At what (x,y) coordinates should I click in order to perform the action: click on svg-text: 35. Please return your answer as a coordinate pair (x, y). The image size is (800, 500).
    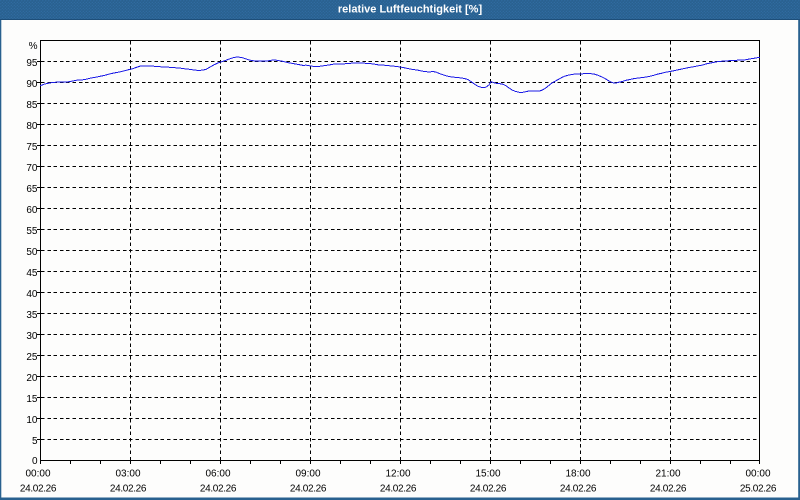
    Looking at the image, I should click on (32, 315).